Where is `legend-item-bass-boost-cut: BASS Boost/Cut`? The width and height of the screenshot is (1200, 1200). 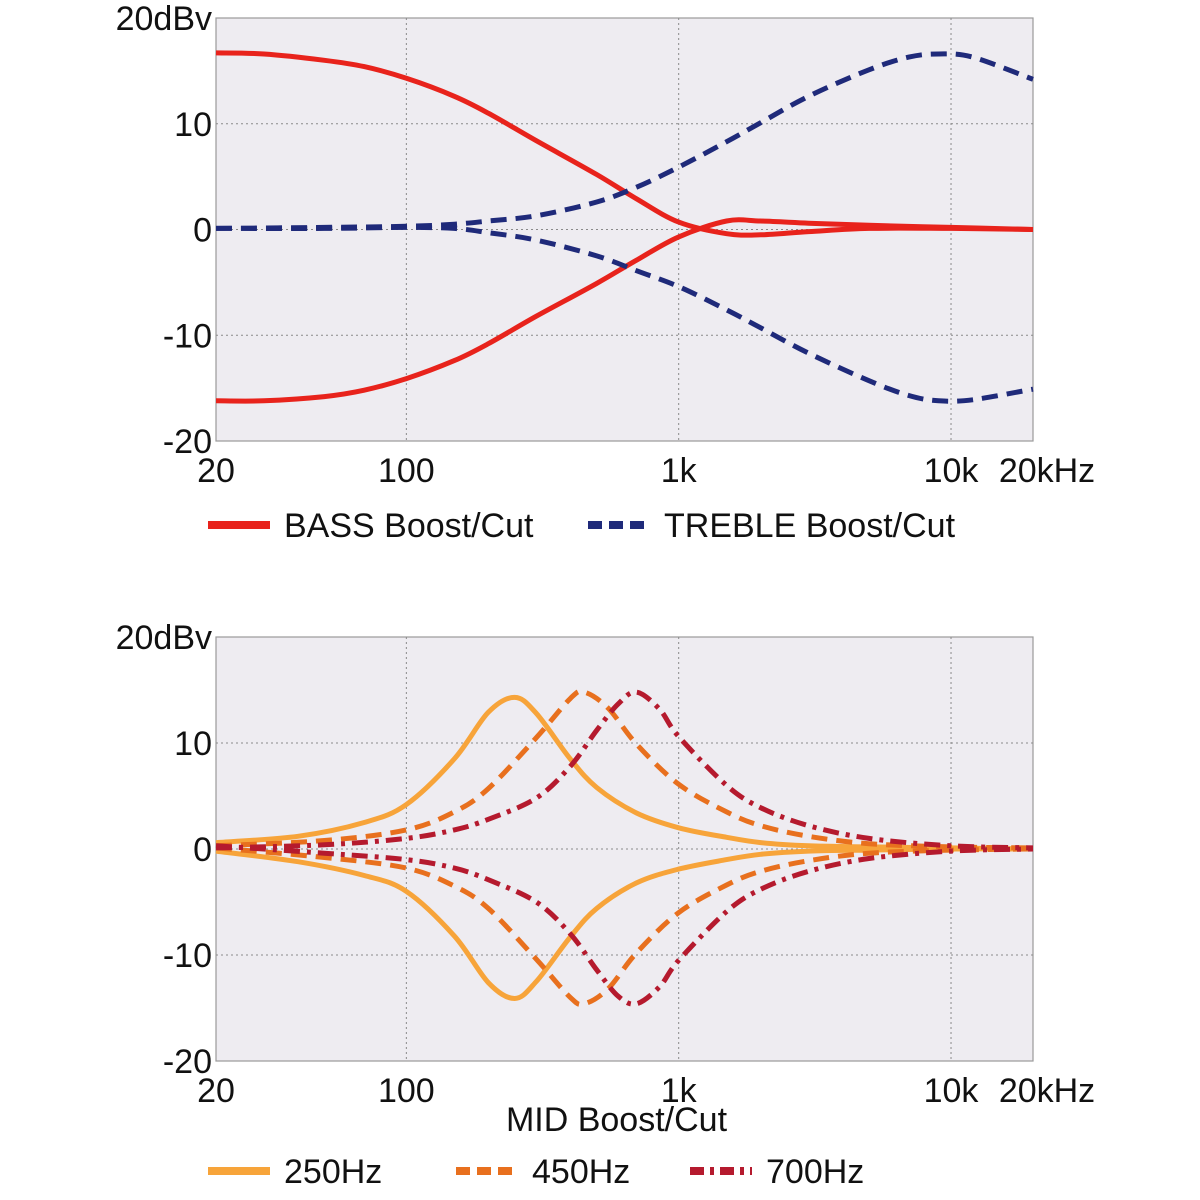
legend-item-bass-boost-cut: BASS Boost/Cut is located at coordinates (371, 526).